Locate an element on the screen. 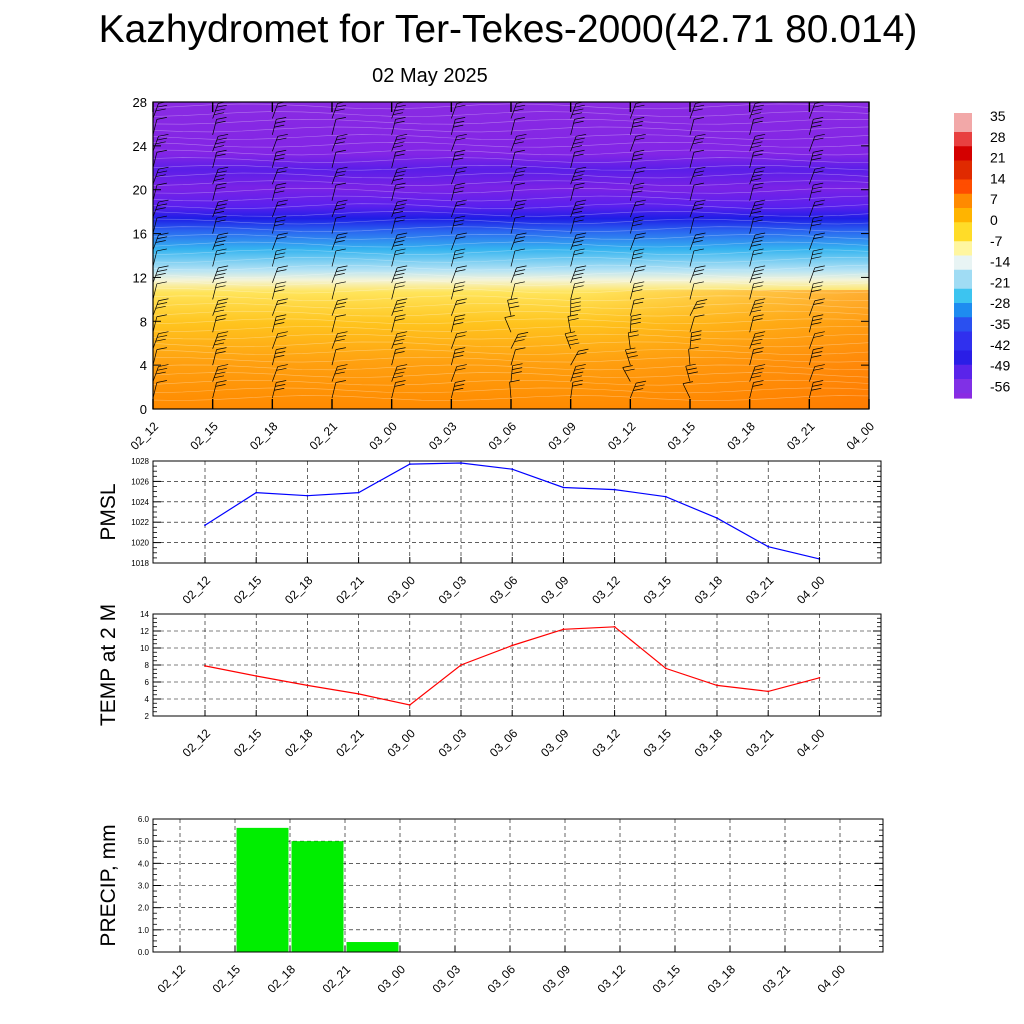  heatmap-y-tick-label: 28 is located at coordinates (140, 102).